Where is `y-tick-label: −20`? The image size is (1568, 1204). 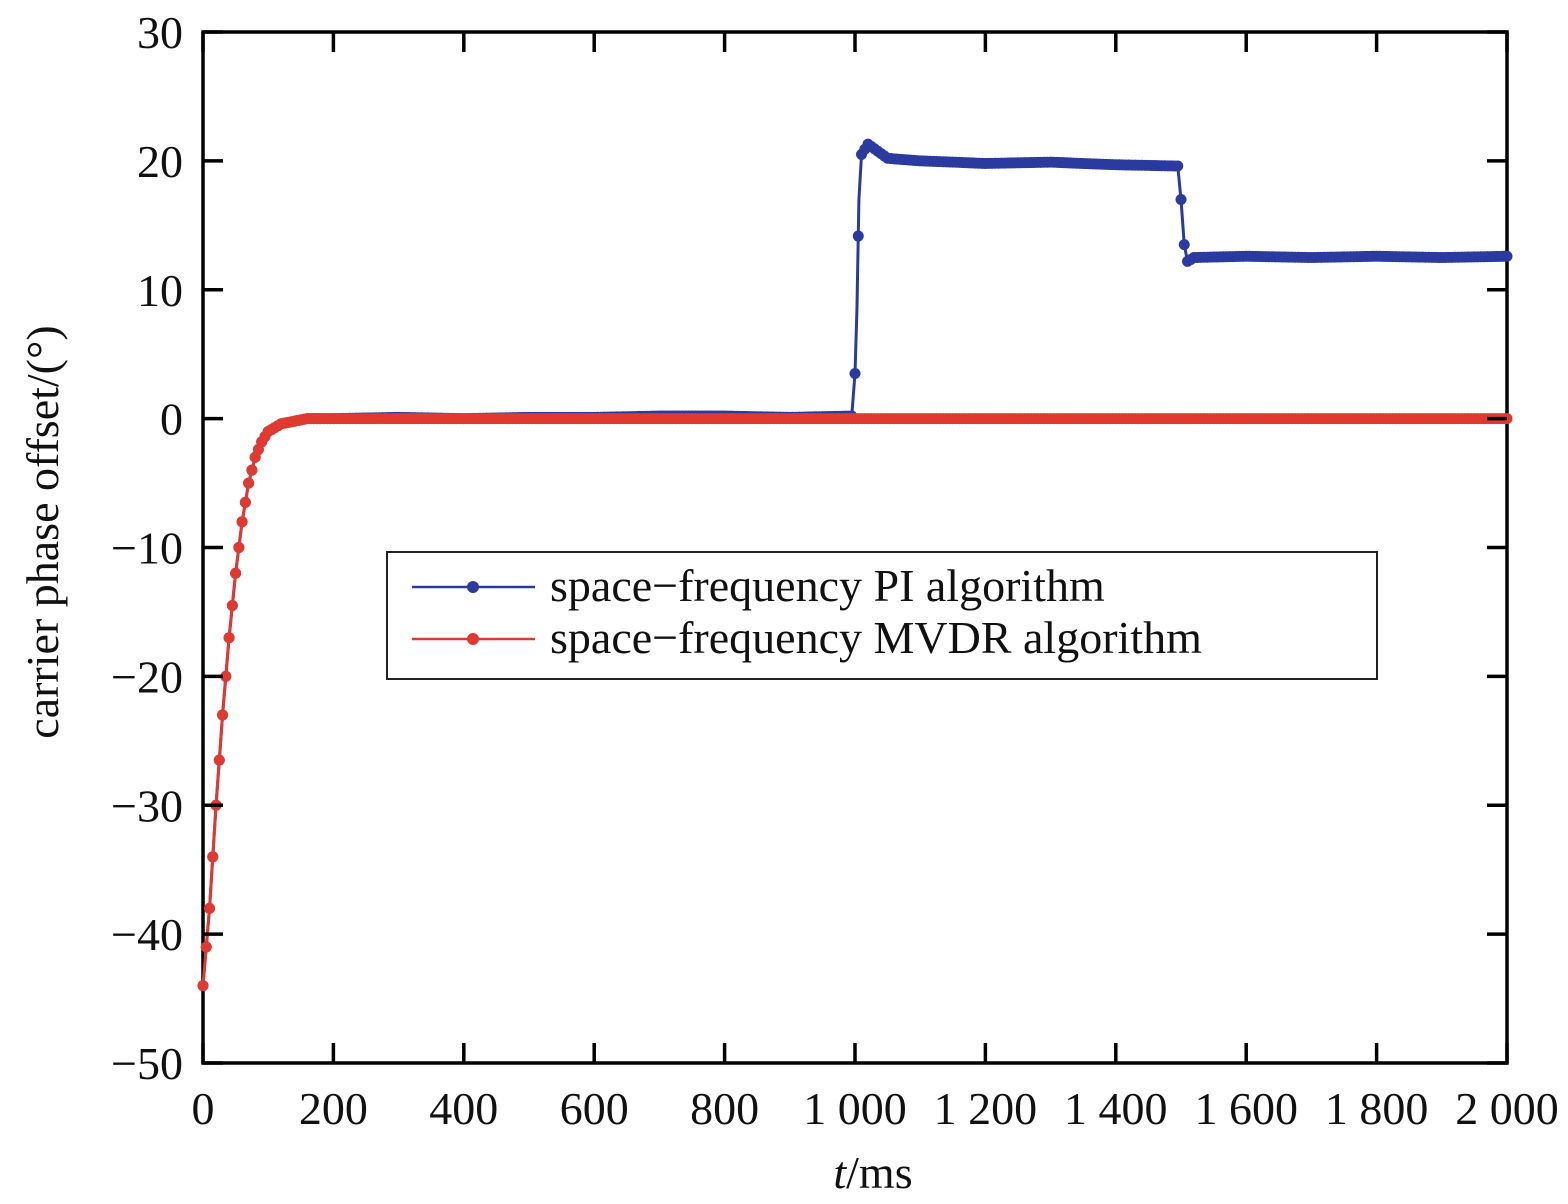
y-tick-label: −20 is located at coordinates (147, 676).